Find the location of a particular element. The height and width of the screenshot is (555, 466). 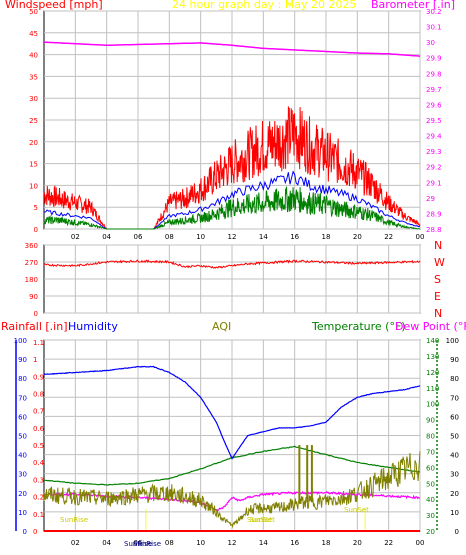

wind-direction-line is located at coordinates (232, 264).